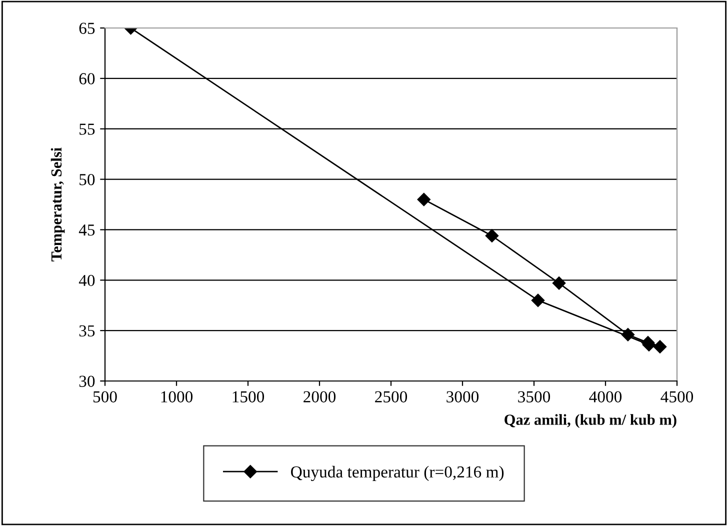  Describe the element at coordinates (462, 396) in the screenshot. I see `x-tick-label: 3000` at that location.